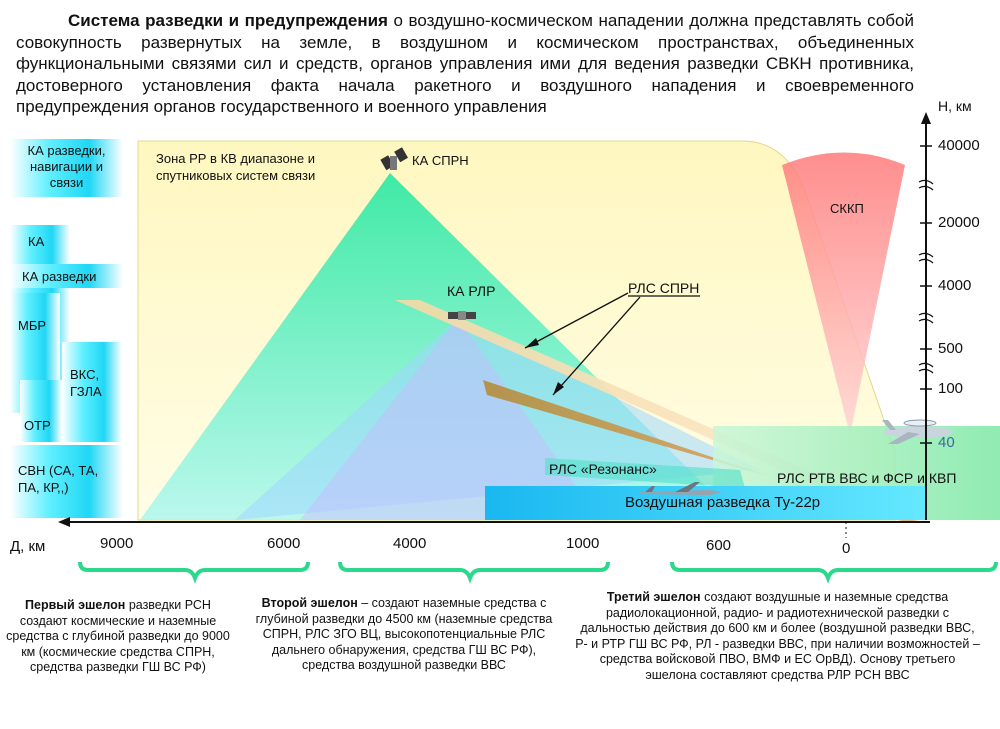  What do you see at coordinates (843, 293) in the screenshot?
I see `skkp-cone` at bounding box center [843, 293].